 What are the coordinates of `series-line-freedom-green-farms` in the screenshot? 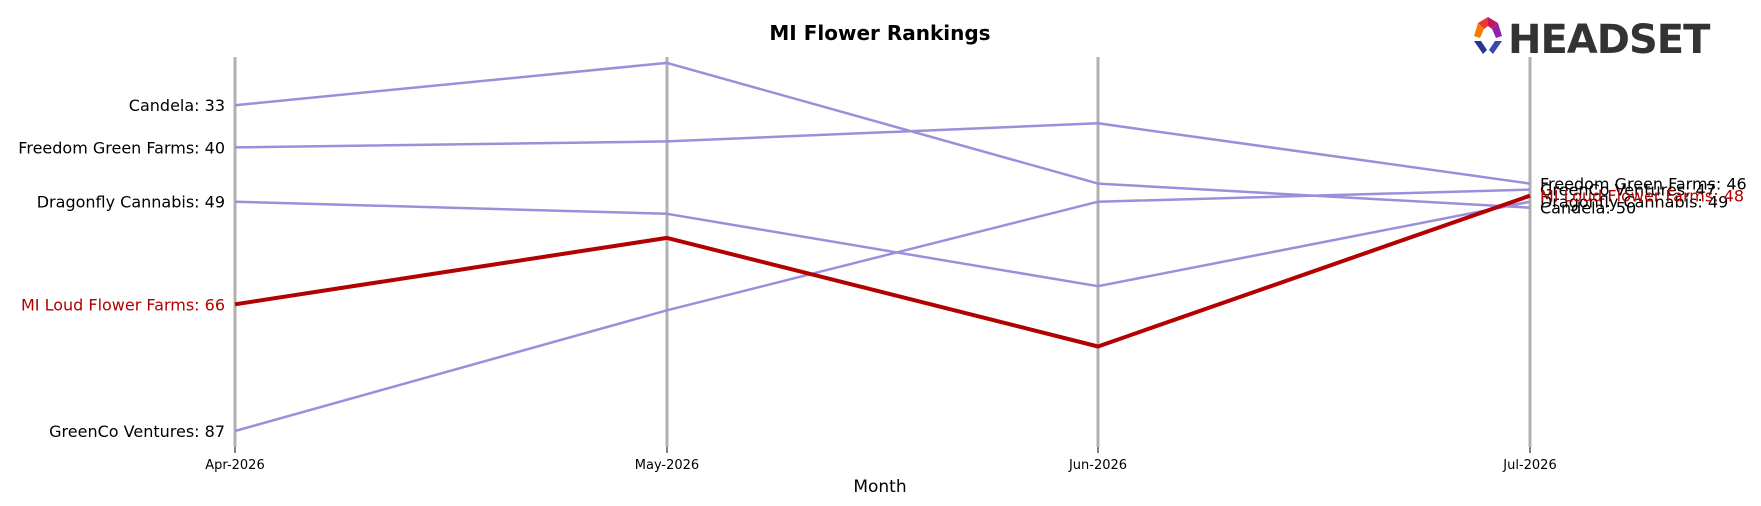 It's located at (882, 153).